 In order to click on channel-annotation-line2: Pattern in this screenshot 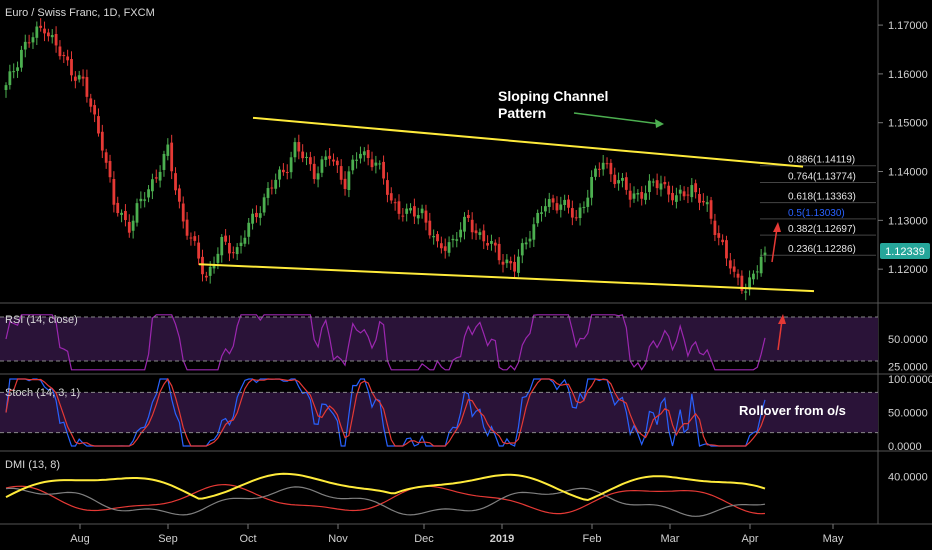, I will do `click(522, 113)`.